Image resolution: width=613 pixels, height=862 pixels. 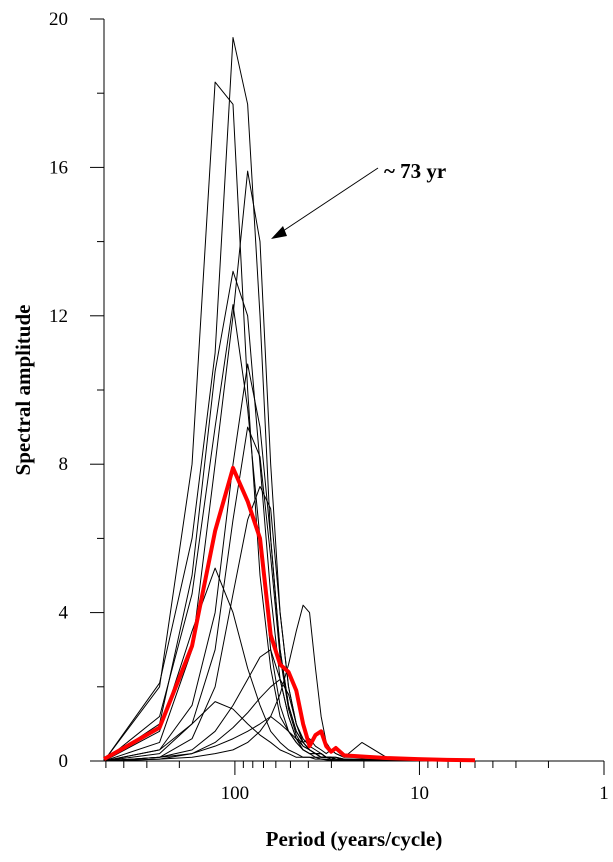 What do you see at coordinates (58, 316) in the screenshot?
I see `y-tick-label: 12` at bounding box center [58, 316].